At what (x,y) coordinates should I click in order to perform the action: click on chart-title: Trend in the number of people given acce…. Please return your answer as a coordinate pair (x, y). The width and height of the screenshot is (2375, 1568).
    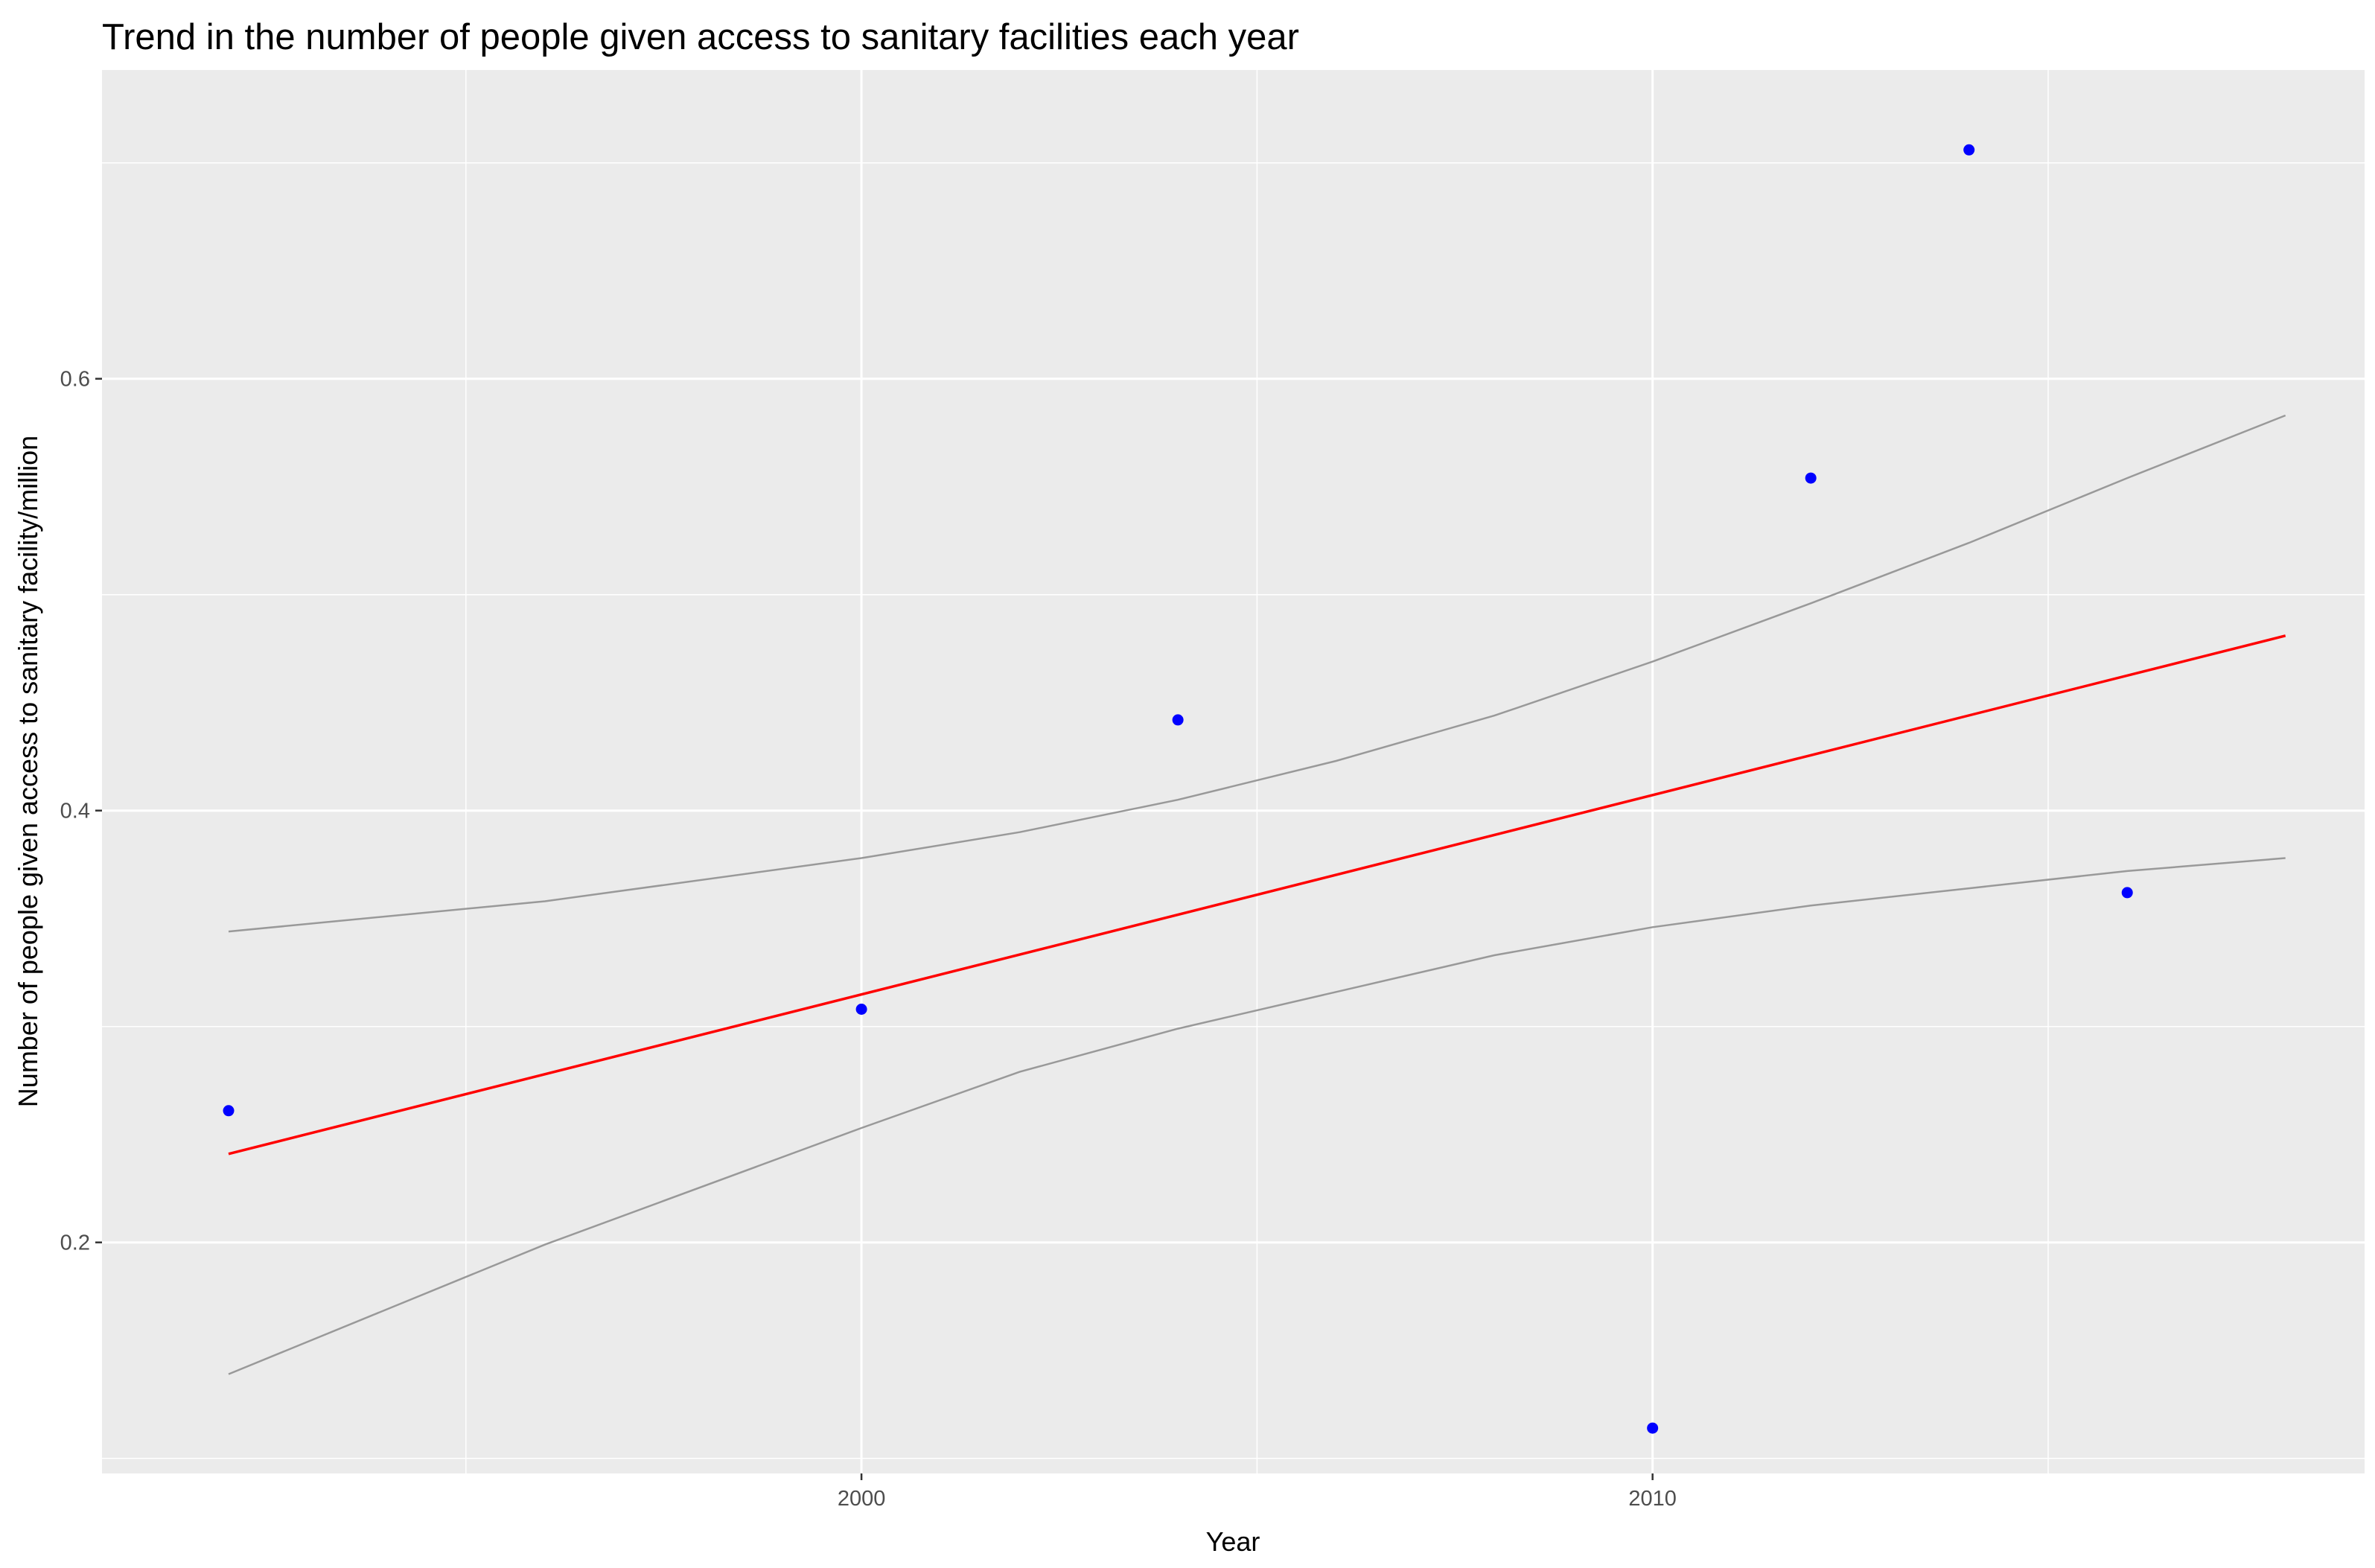
    Looking at the image, I should click on (700, 37).